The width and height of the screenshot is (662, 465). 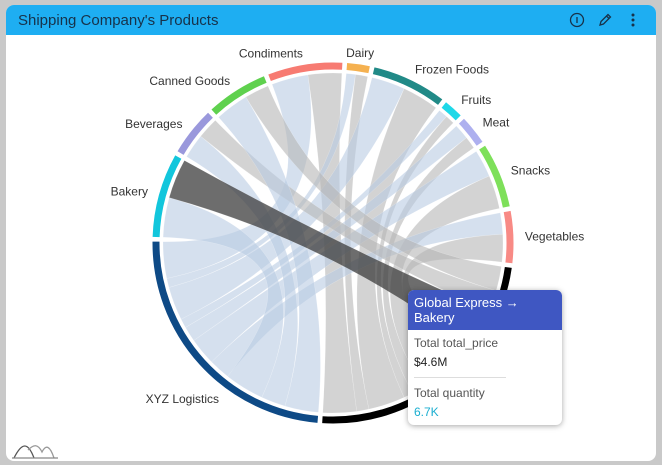 What do you see at coordinates (331, 20) in the screenshot?
I see `widget-header: Shipping Company's Products` at bounding box center [331, 20].